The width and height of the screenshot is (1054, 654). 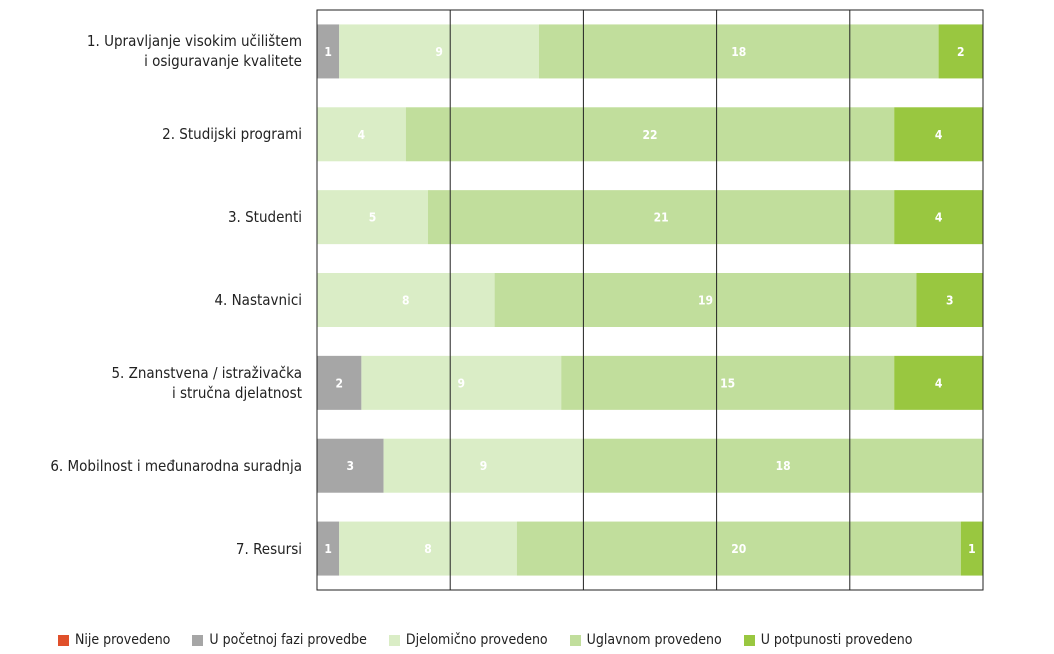 What do you see at coordinates (123, 640) in the screenshot?
I see `legend-label: Nije provedeno` at bounding box center [123, 640].